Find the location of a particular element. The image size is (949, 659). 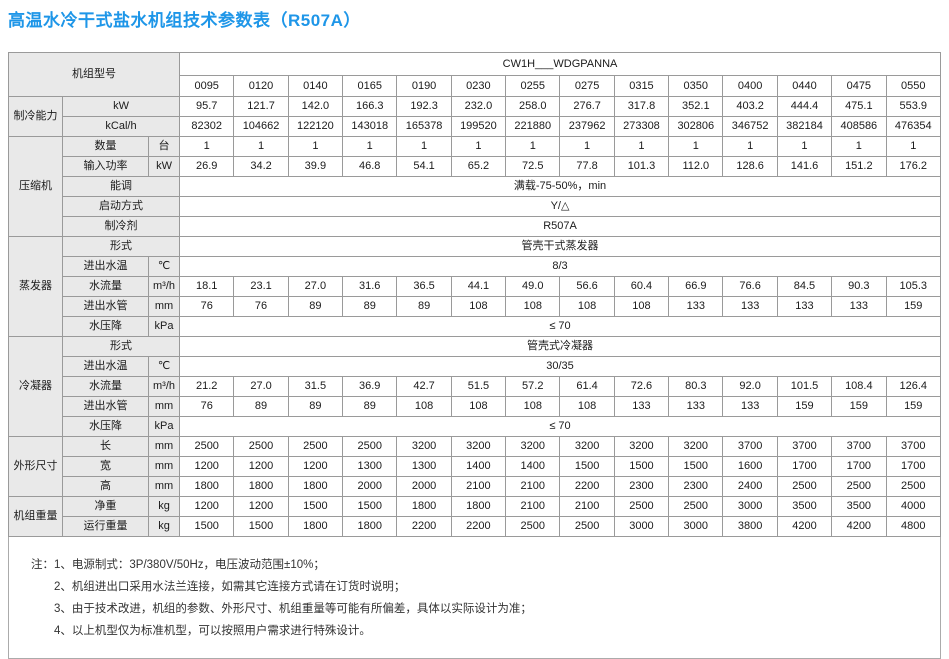

value-cell: 27.0 is located at coordinates (261, 386).